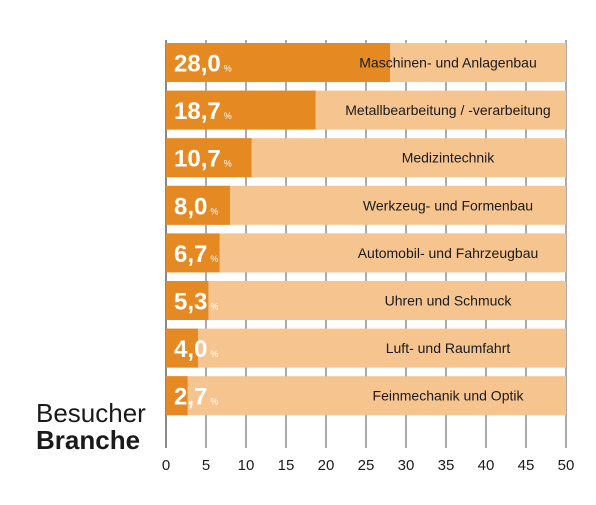 The width and height of the screenshot is (596, 505). Describe the element at coordinates (203, 159) in the screenshot. I see `bar-value-label: 10,7%` at that location.